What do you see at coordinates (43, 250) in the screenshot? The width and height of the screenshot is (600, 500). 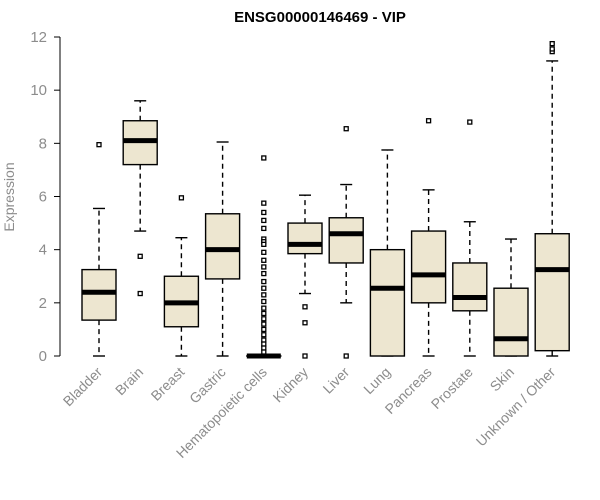 I see `y-tick-label: 4` at bounding box center [43, 250].